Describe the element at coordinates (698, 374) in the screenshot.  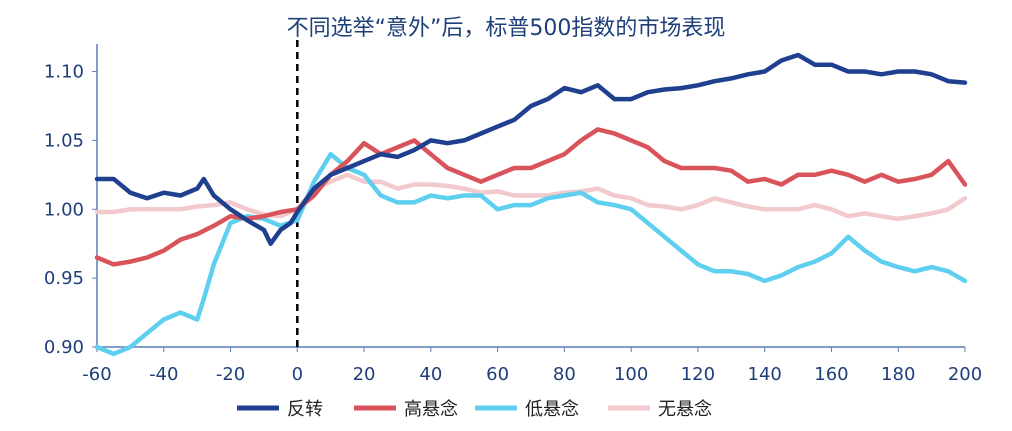
I see `x-tick-label: 120` at that location.